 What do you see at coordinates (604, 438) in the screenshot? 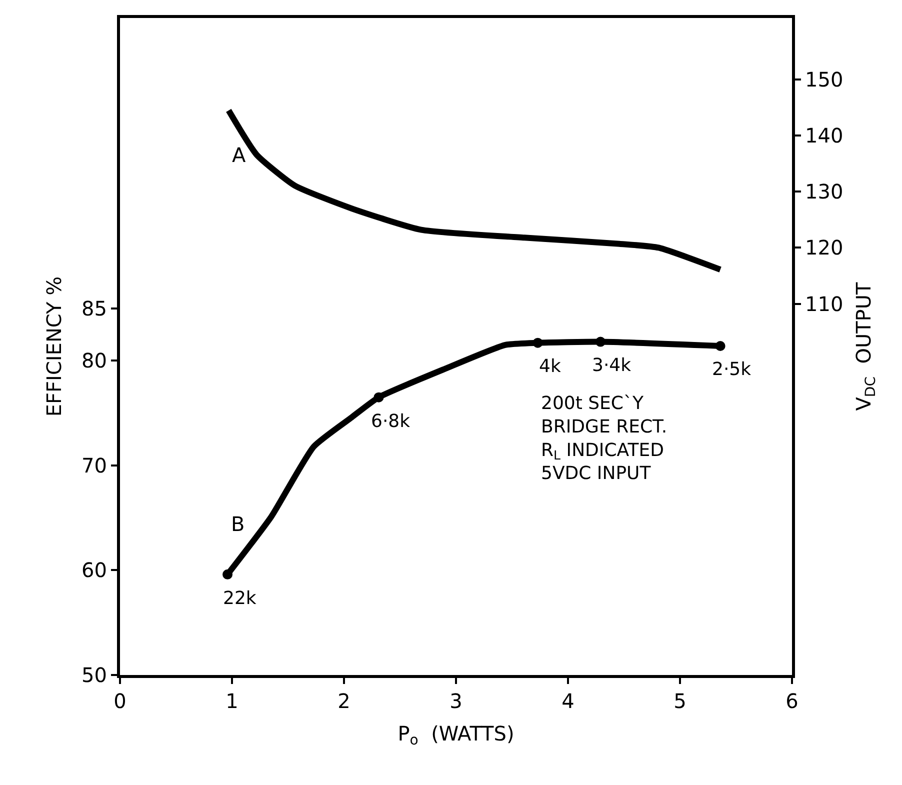
I see `annotation: 200t SEC`Y BRIDGE RECT. R$_{L}$ INDICATED 5VDC INPUT` at bounding box center [604, 438].